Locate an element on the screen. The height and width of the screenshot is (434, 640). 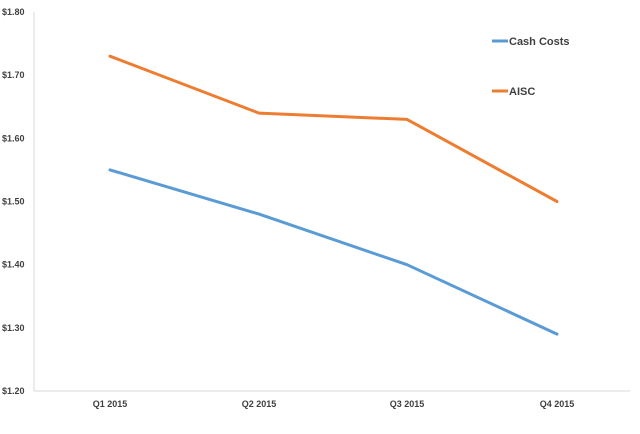
x-tick-label: Q3 2015 is located at coordinates (407, 404).